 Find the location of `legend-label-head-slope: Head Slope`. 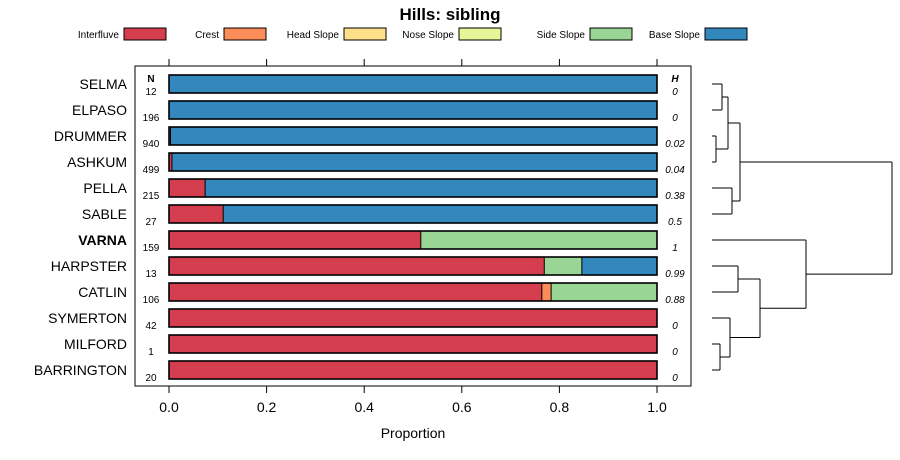

legend-label-head-slope: Head Slope is located at coordinates (313, 35).